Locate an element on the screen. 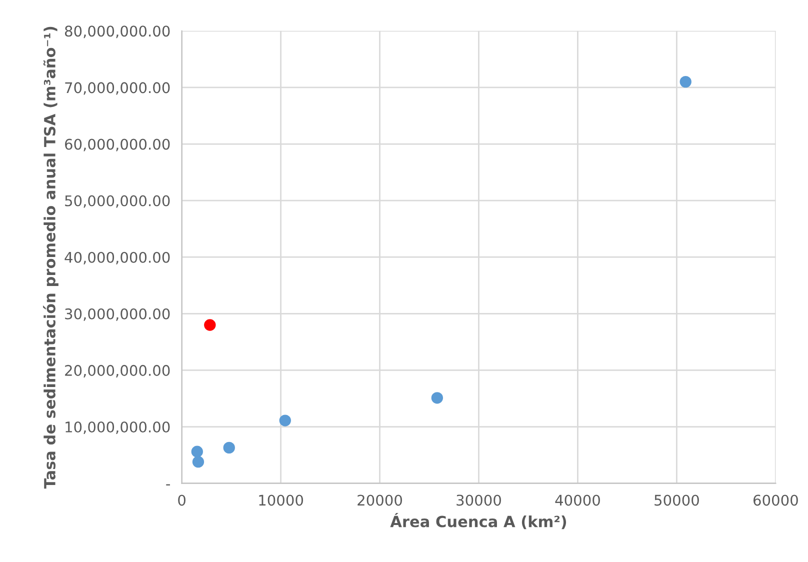 Image resolution: width=808 pixels, height=562 pixels. y-tick-label: 50,000,000.00 is located at coordinates (117, 201).